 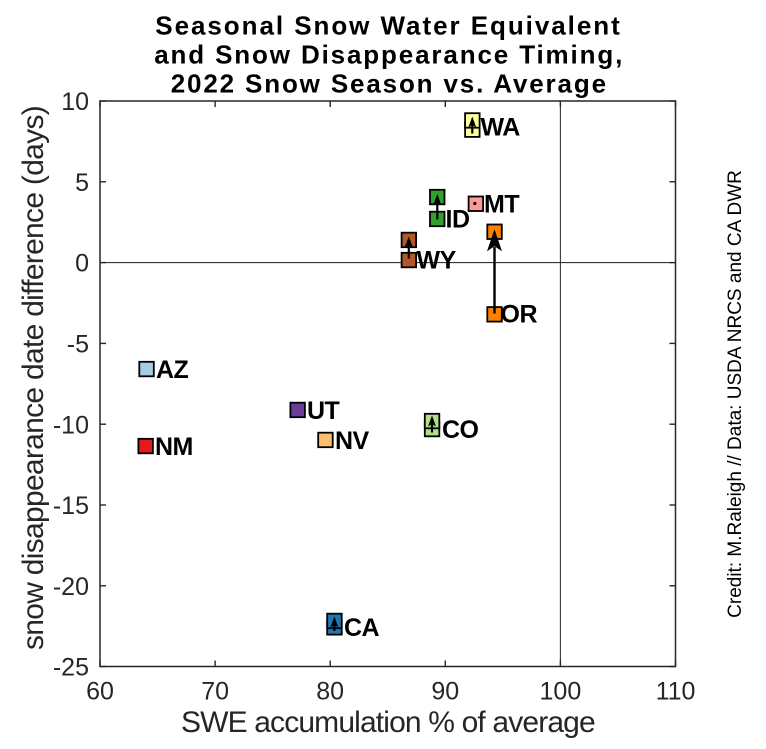 What do you see at coordinates (71, 668) in the screenshot?
I see `svg-text: -25` at bounding box center [71, 668].